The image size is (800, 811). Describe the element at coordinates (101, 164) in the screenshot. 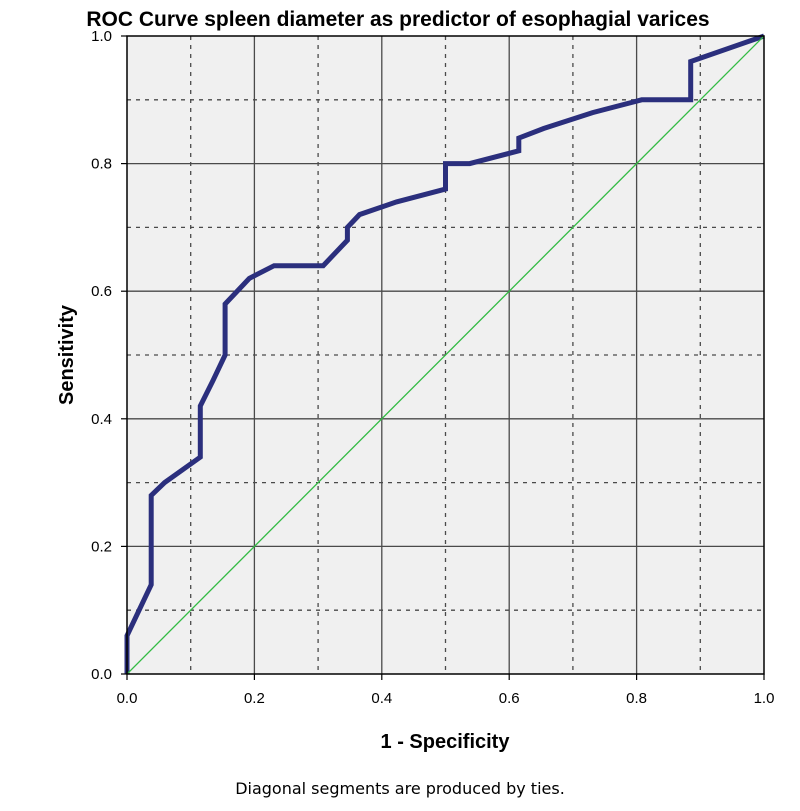

I see `y-tick-label: 0.8` at that location.